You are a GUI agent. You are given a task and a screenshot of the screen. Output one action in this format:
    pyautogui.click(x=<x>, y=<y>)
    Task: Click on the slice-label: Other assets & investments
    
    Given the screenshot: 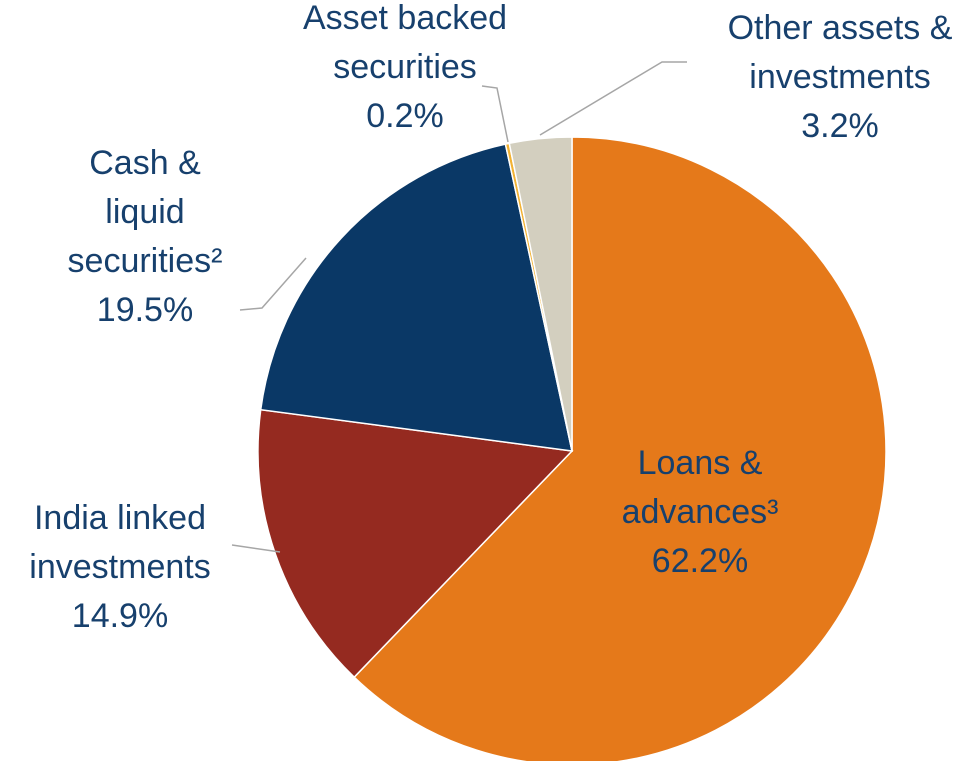 What is the action you would take?
    pyautogui.click(x=840, y=52)
    